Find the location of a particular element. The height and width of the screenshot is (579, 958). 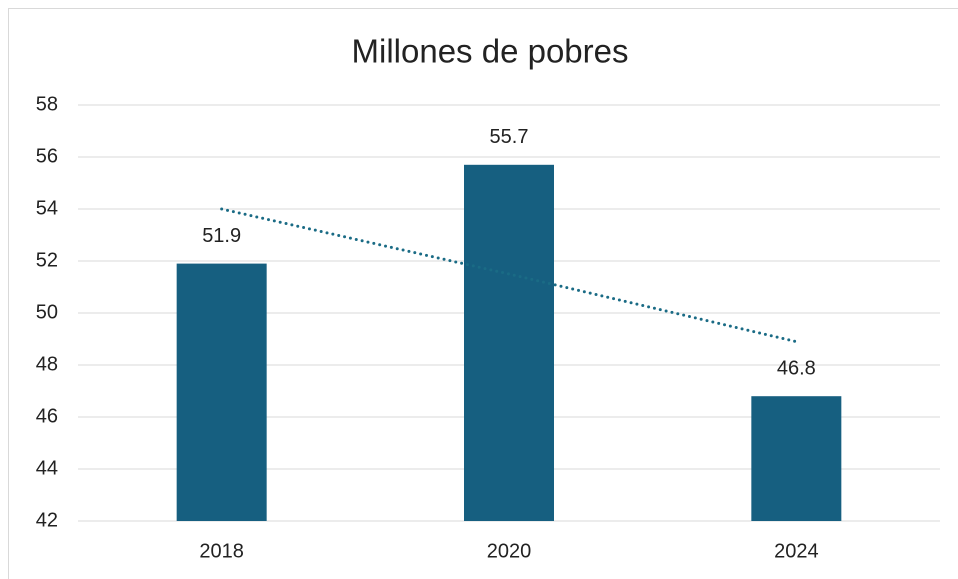

y-tick-label: 58 is located at coordinates (47, 104).